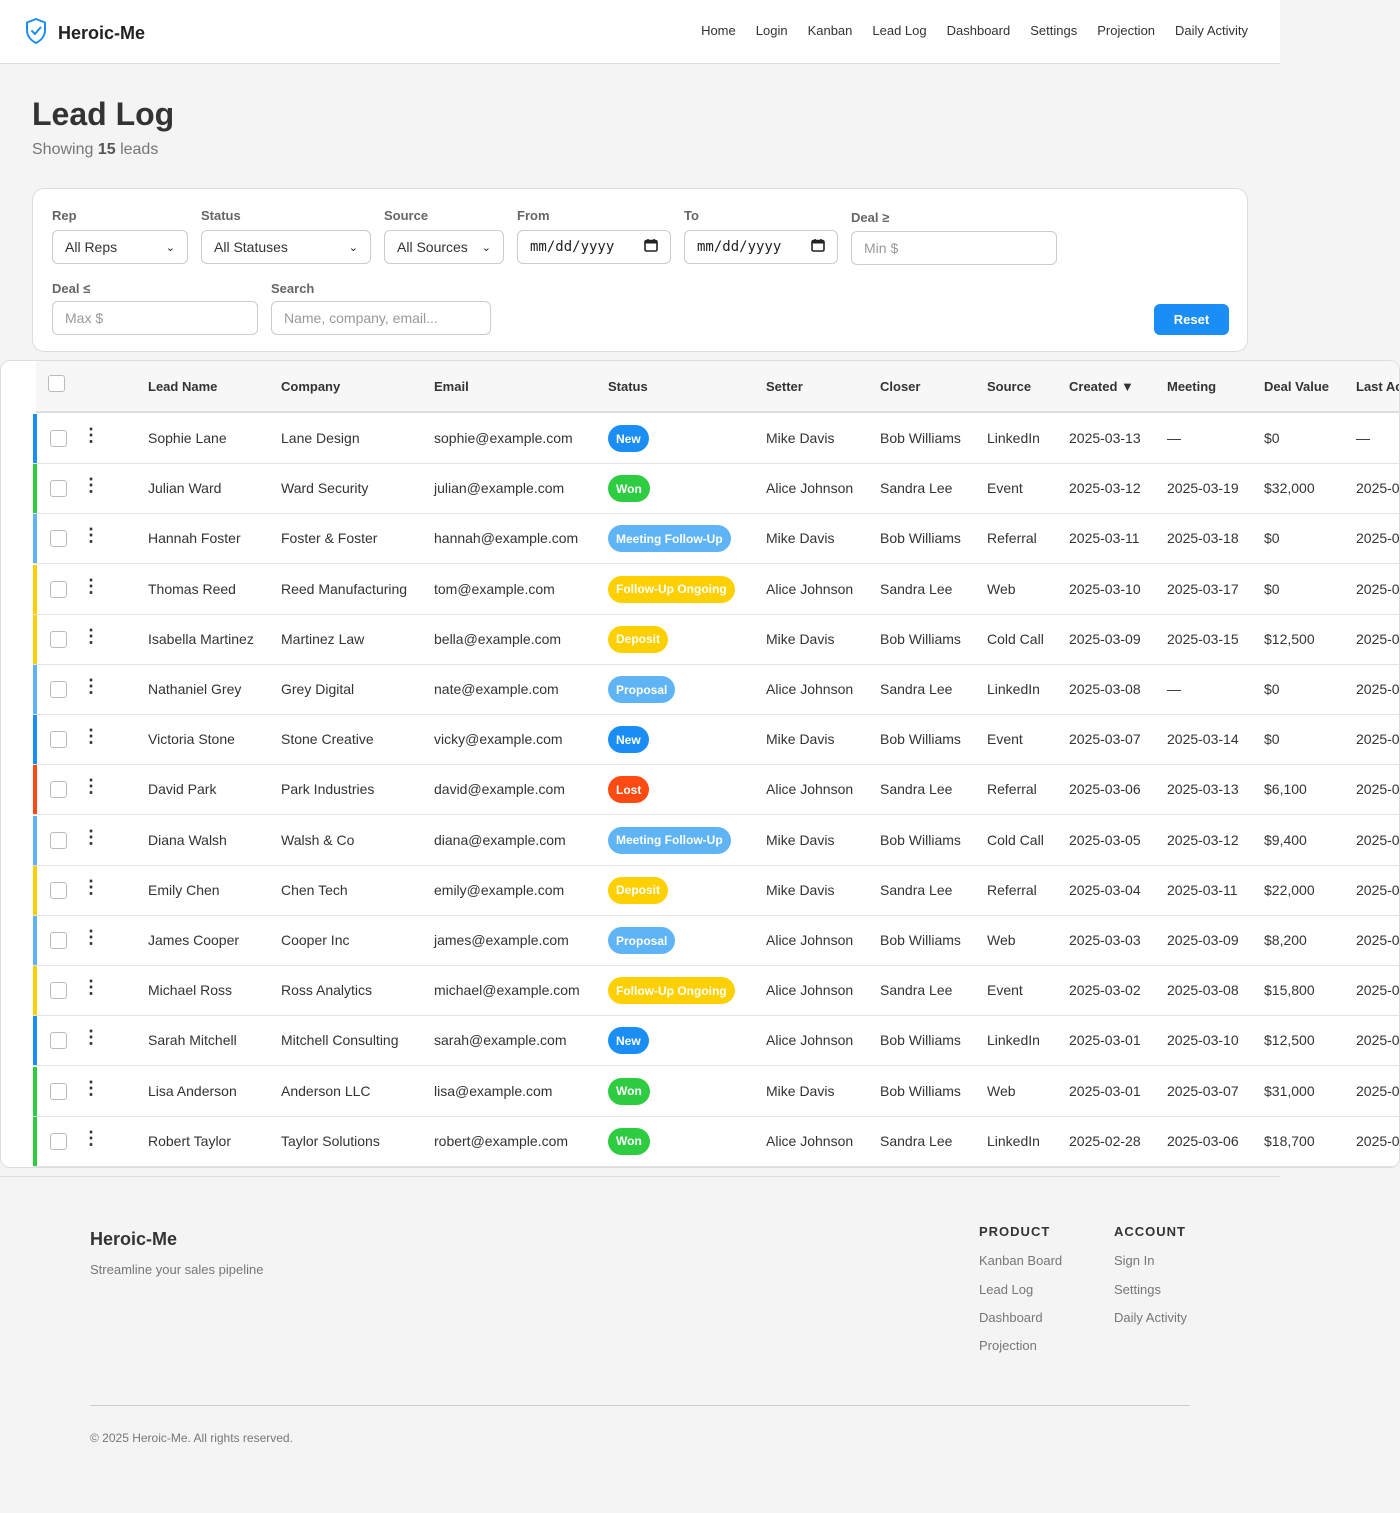 Image resolution: width=1400 pixels, height=1513 pixels. What do you see at coordinates (507, 990) in the screenshot?
I see `email: michael@example.com` at bounding box center [507, 990].